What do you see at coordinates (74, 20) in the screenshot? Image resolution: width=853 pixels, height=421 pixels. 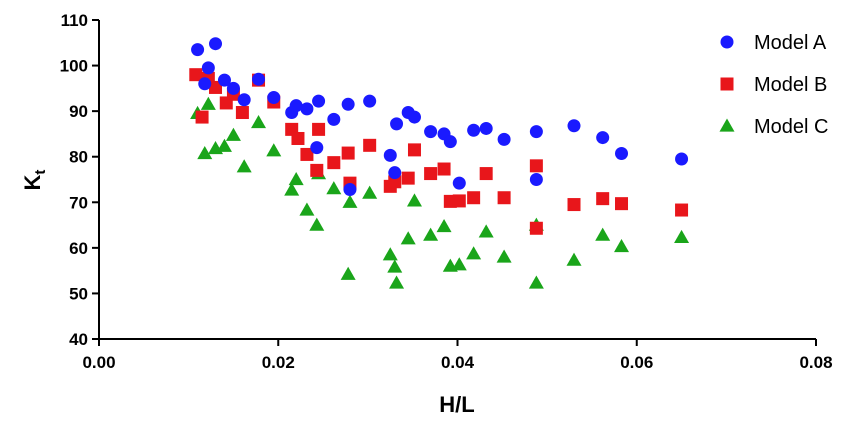 I see `y-tick-label: 110` at bounding box center [74, 20].